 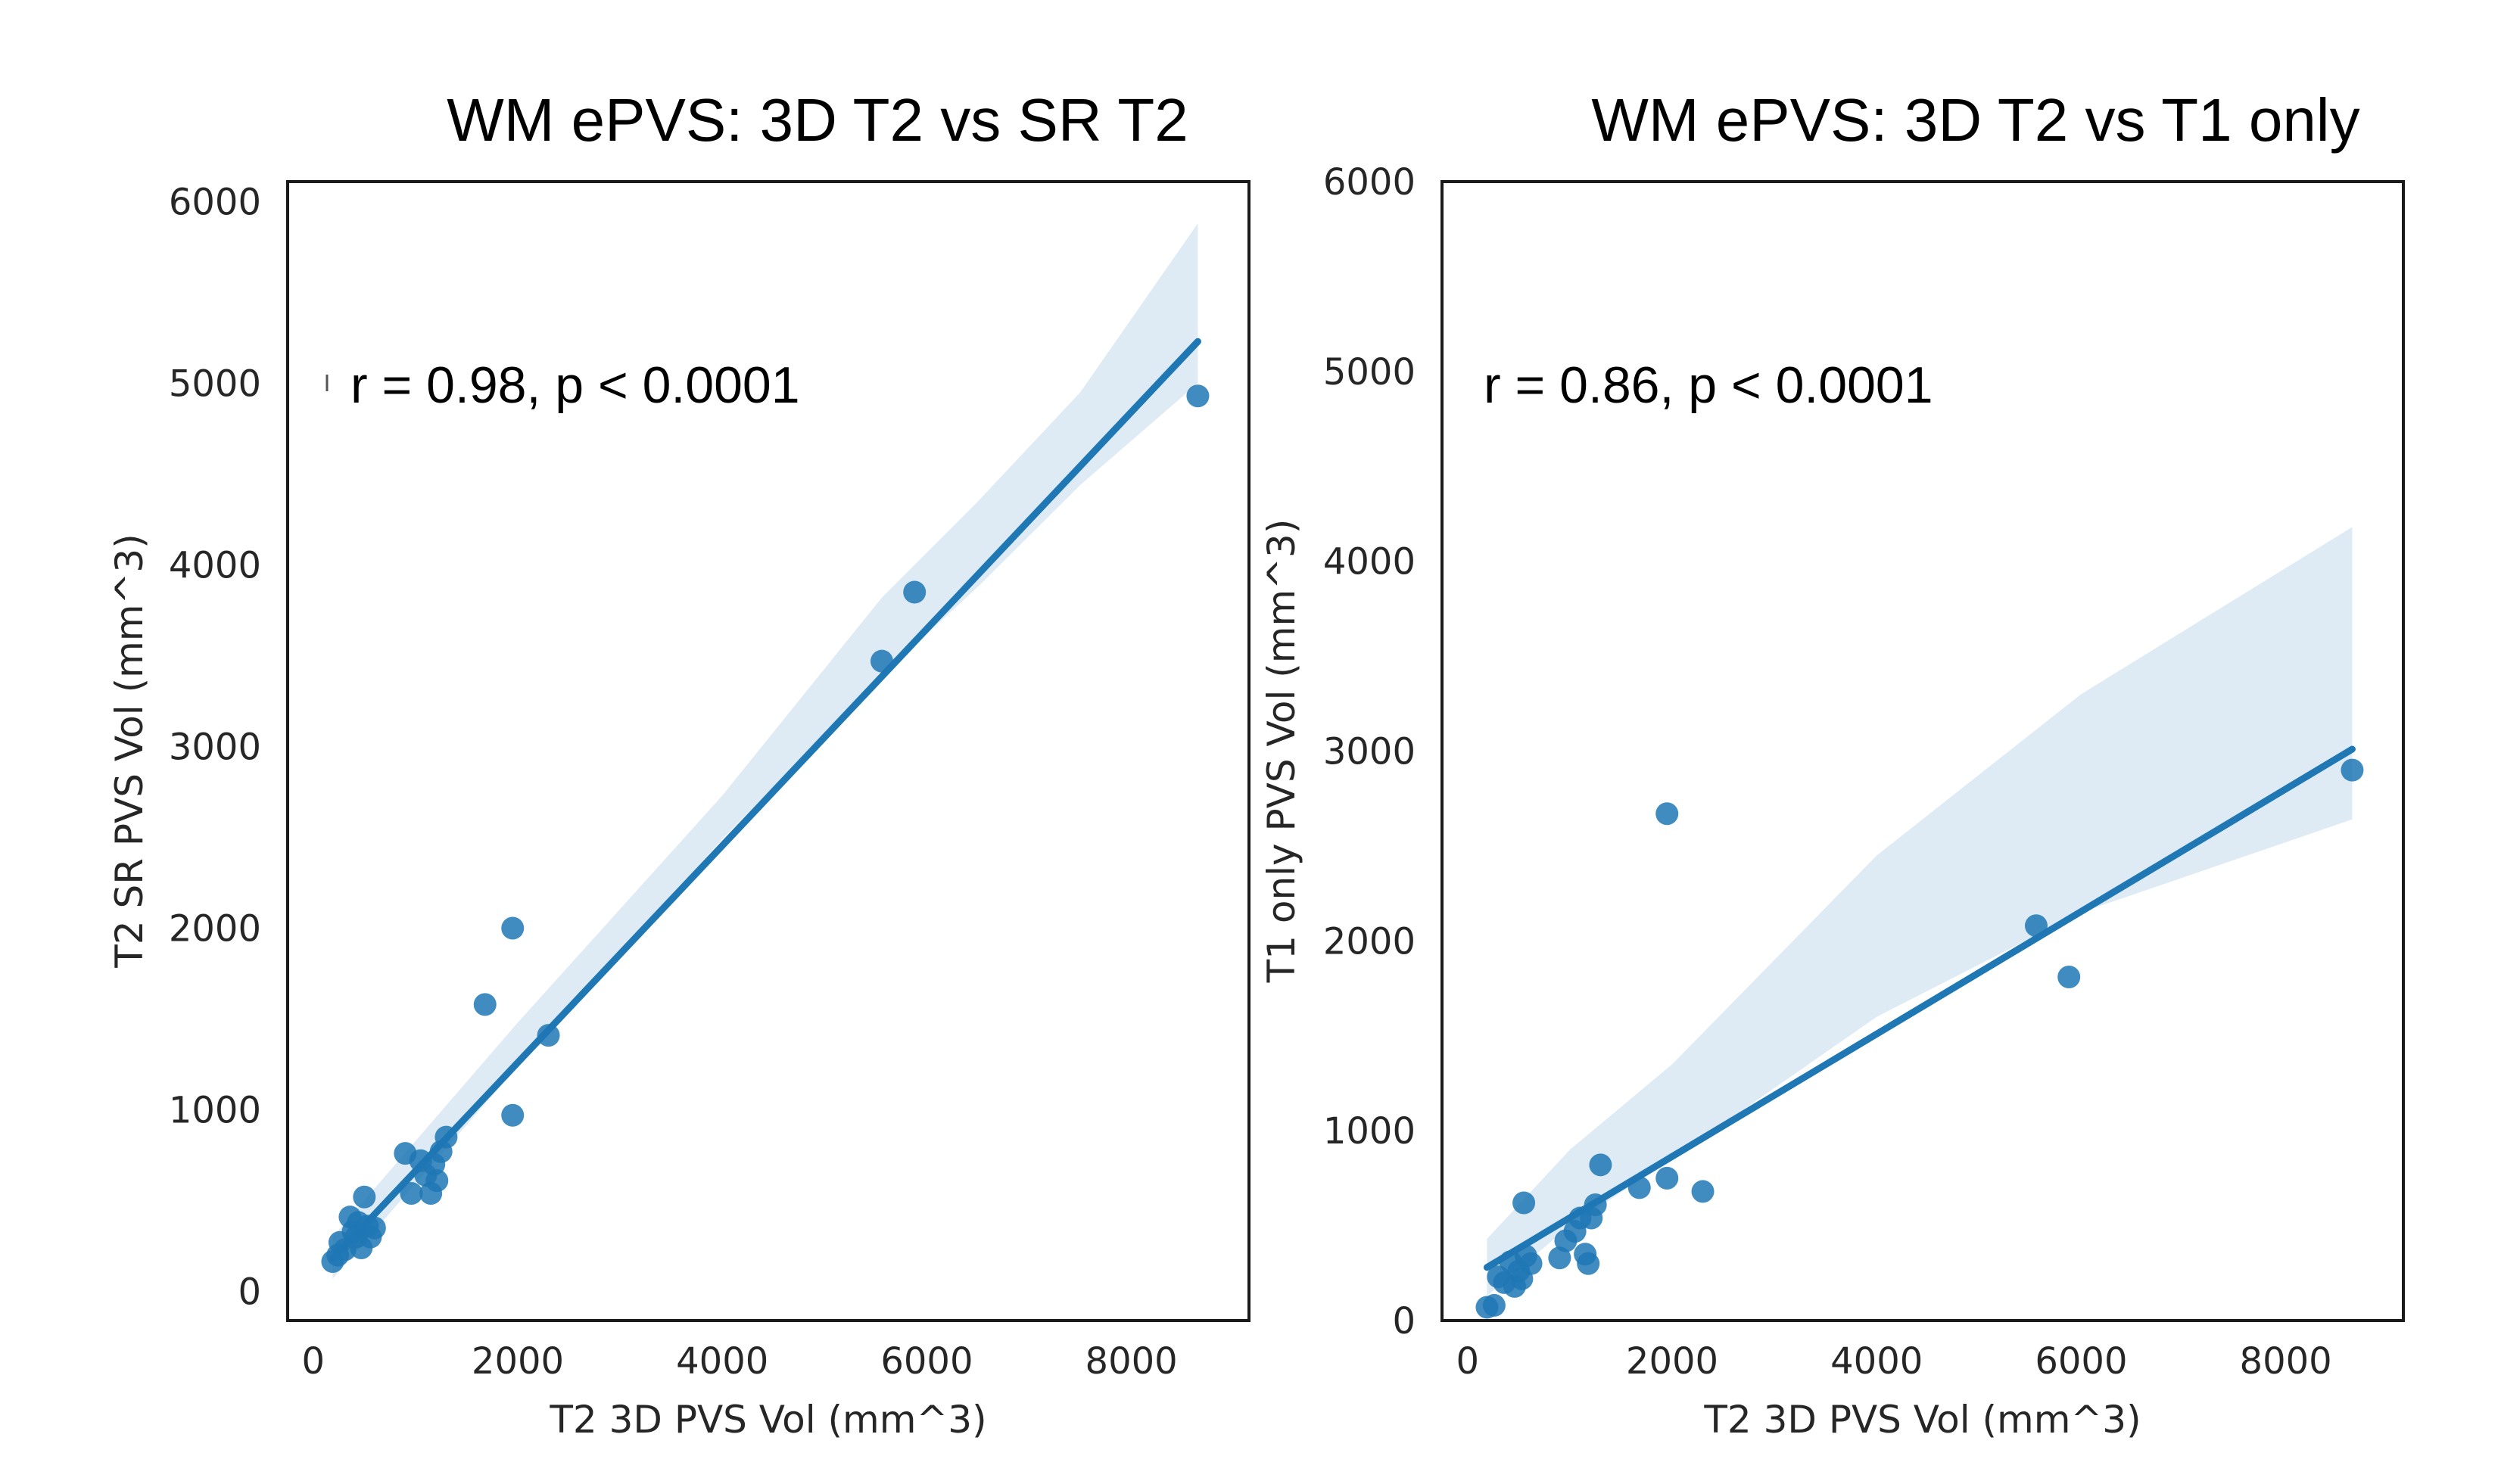 I want to click on chart-right-stat-annotation: r = 0.86, p < 0.0001, so click(x=1708, y=385).